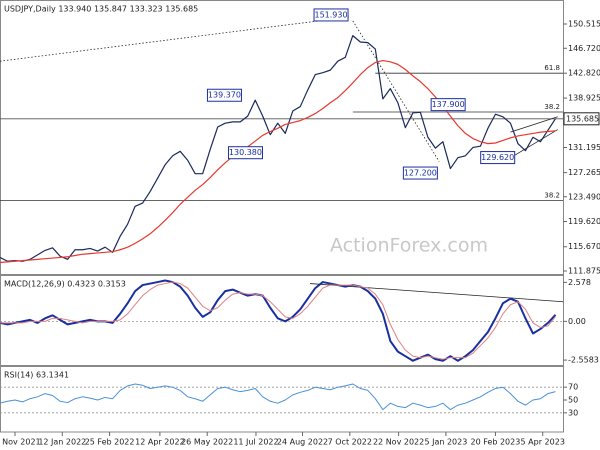 The image size is (600, 450). What do you see at coordinates (62, 442) in the screenshot?
I see `x-tick-label: 12 Jan 2022` at bounding box center [62, 442].